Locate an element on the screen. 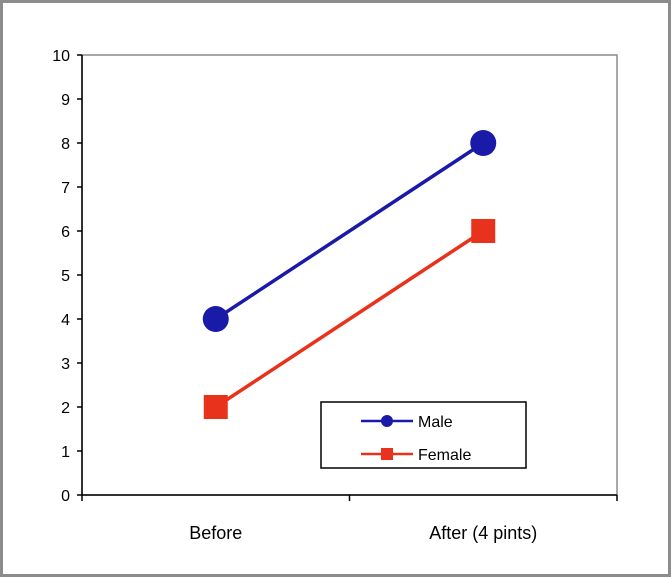 This screenshot has height=577, width=671. legend: Male Female is located at coordinates (423, 435).